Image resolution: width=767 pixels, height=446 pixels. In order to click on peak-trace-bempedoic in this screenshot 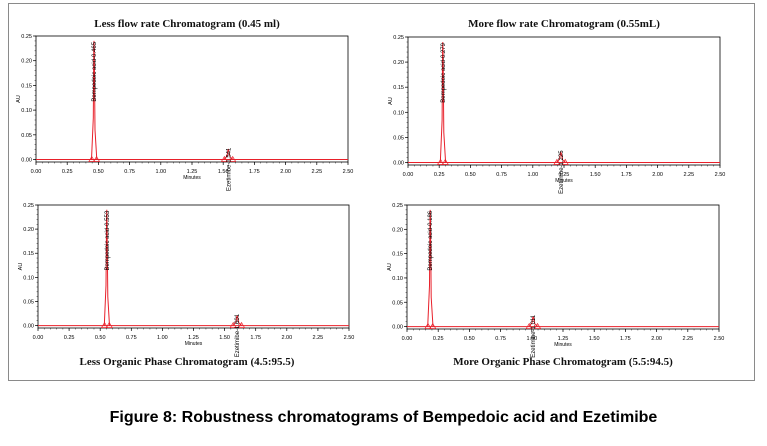, I will do `click(430, 268)`.